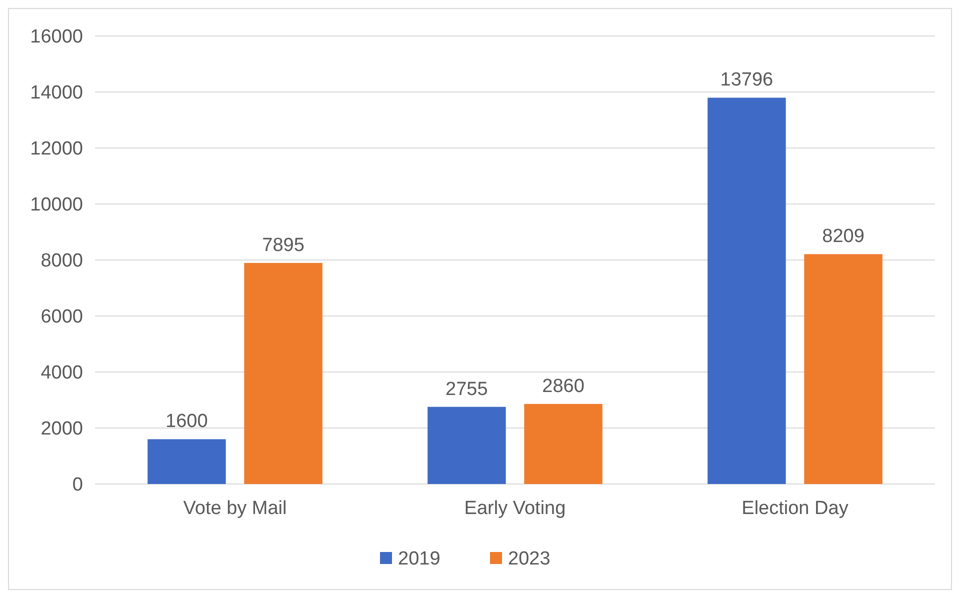 This screenshot has height=598, width=960. I want to click on y-tick-label: 2000, so click(61, 429).